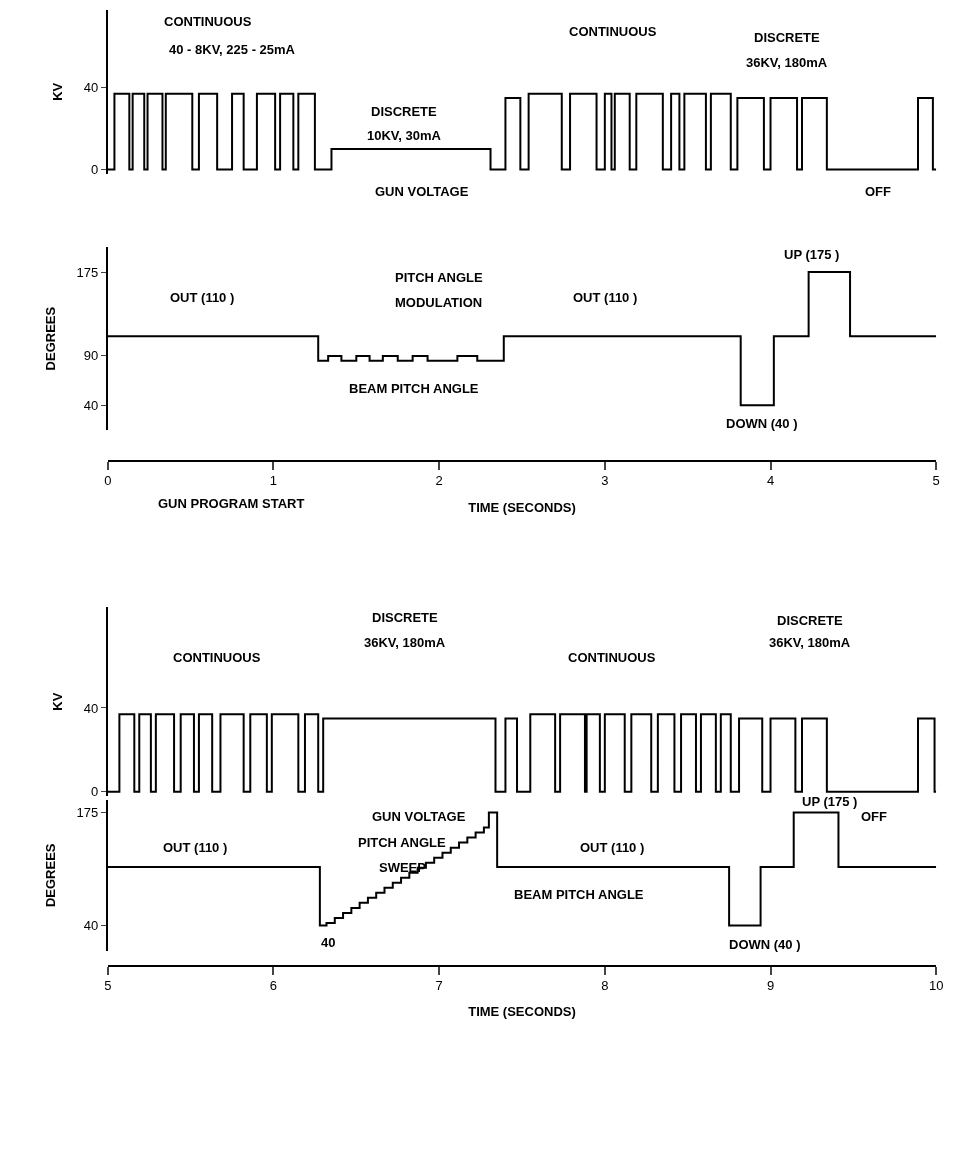 This screenshot has height=1167, width=961. I want to click on x-tick-label: 1, so click(273, 481).